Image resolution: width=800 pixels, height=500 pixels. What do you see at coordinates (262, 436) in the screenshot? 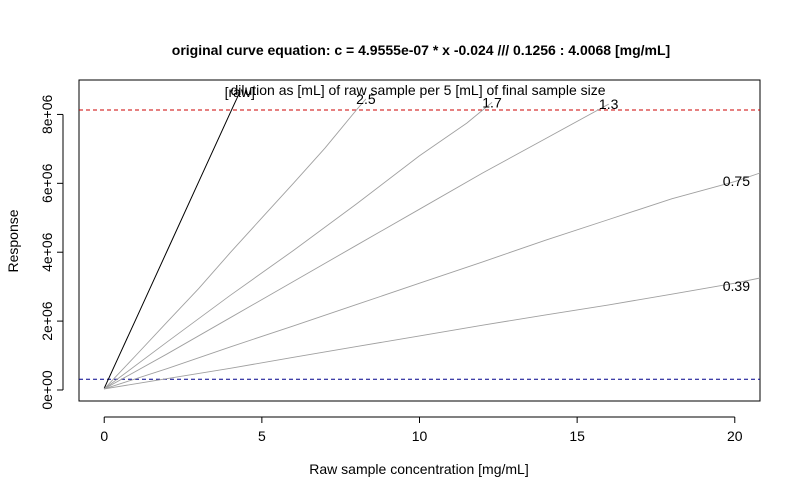
I see `x-tick-label-1: 5` at bounding box center [262, 436].